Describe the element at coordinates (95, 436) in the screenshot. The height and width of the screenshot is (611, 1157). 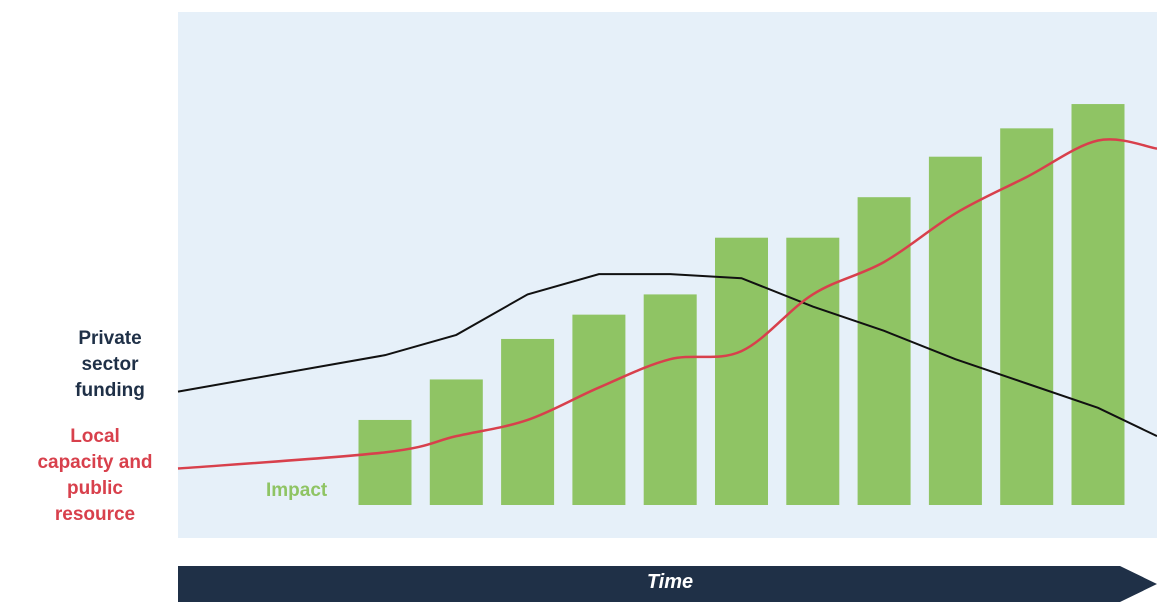
I see `local-label-line: Local` at that location.